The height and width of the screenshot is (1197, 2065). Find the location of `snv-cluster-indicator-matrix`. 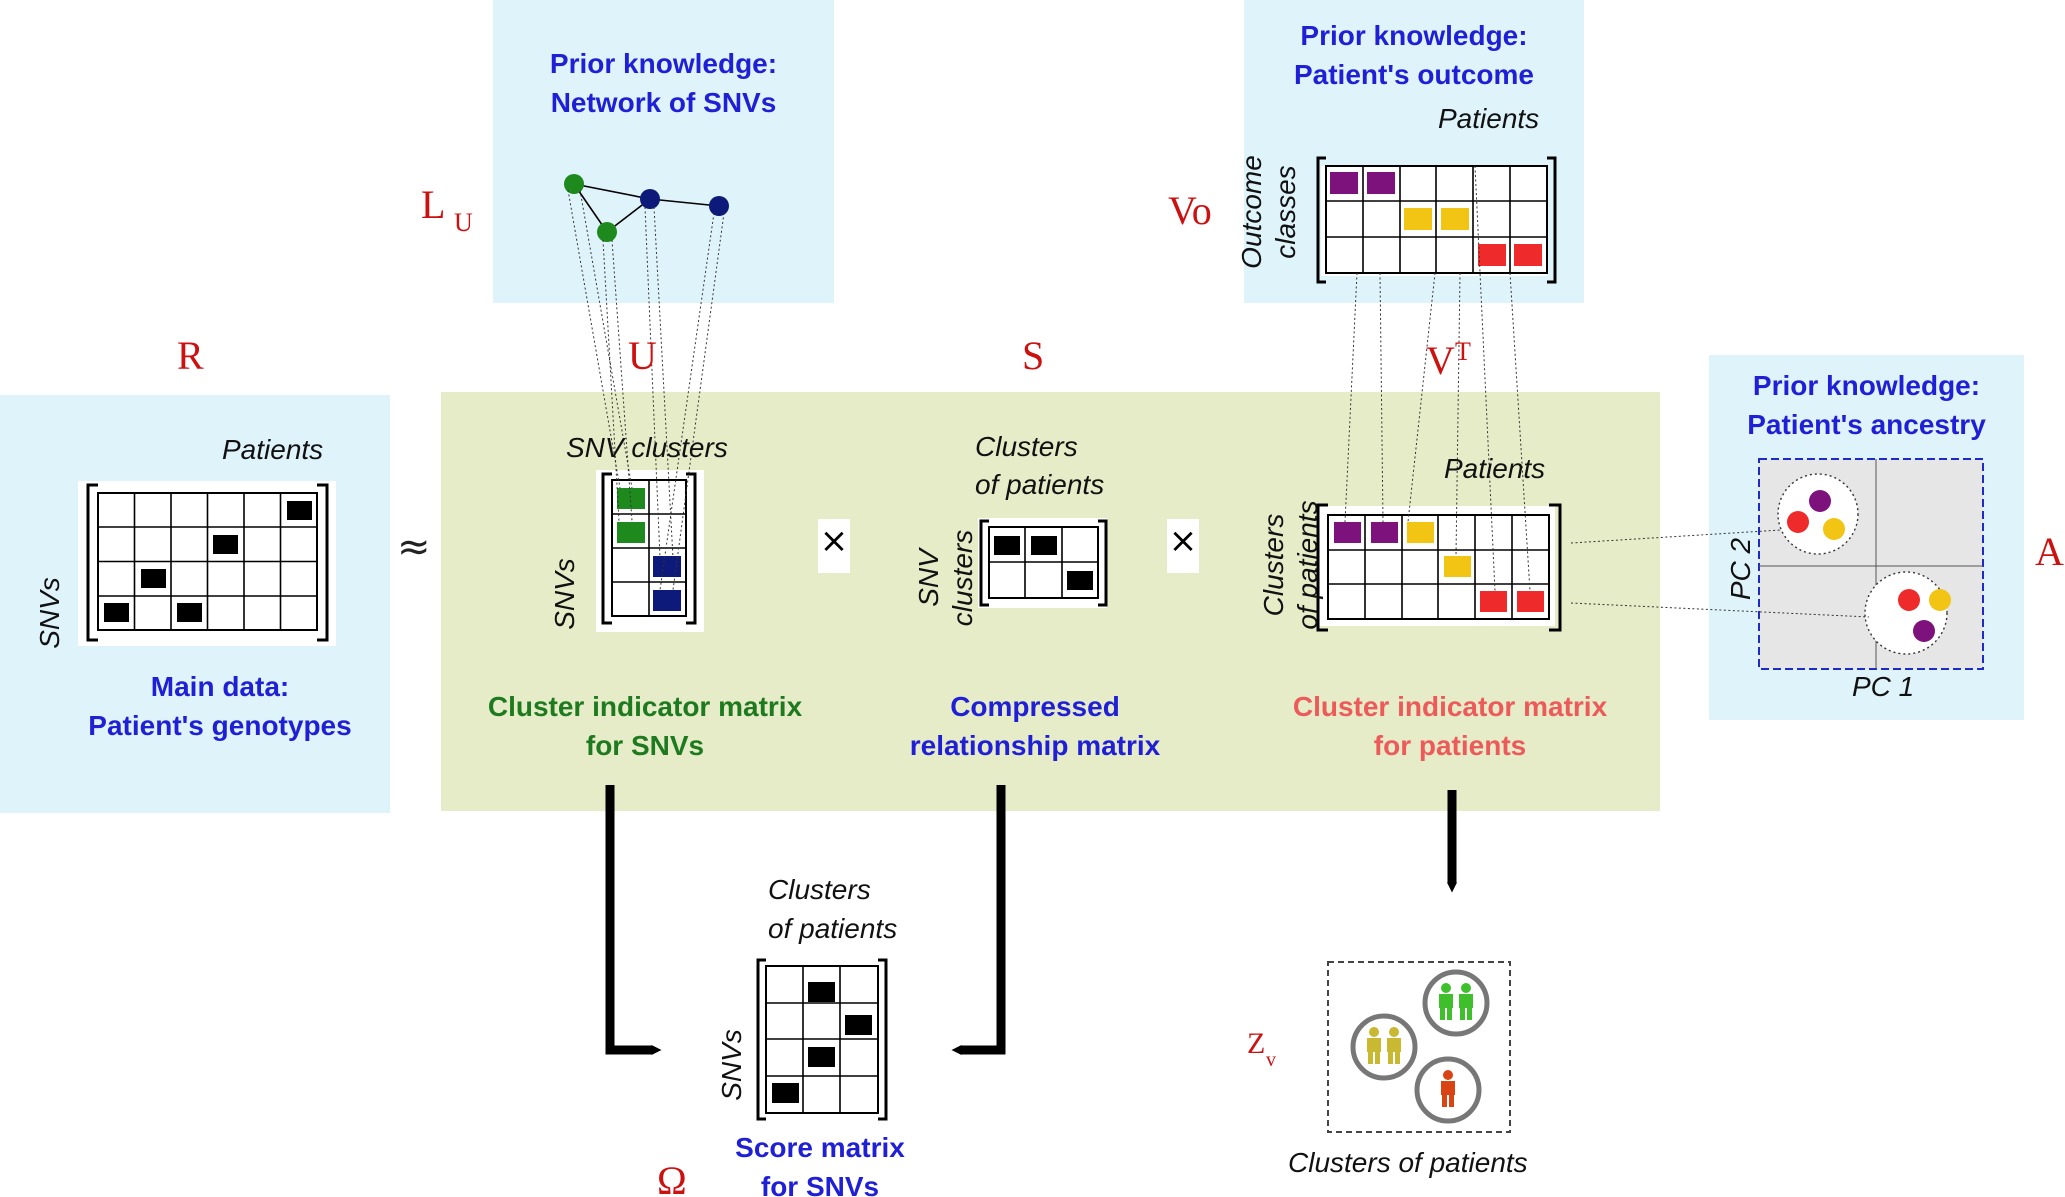

snv-cluster-indicator-matrix is located at coordinates (650, 551).